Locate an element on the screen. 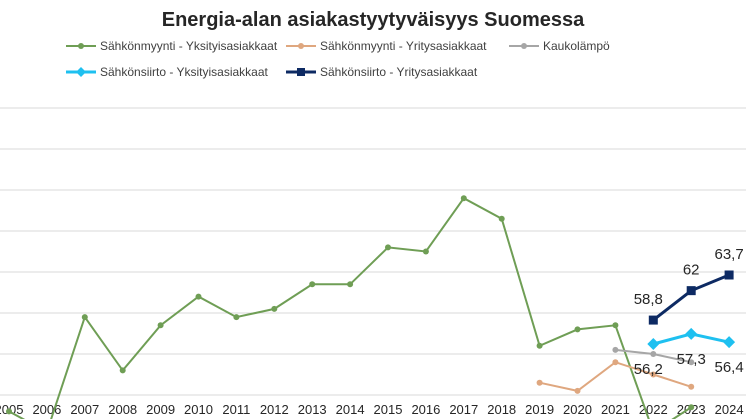  x-tick-label: 2018 is located at coordinates (501, 409).